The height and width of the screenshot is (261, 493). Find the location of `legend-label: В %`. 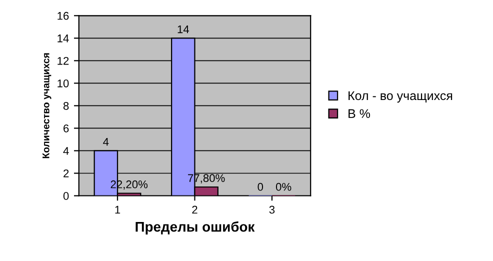

legend-label: В % is located at coordinates (359, 113).